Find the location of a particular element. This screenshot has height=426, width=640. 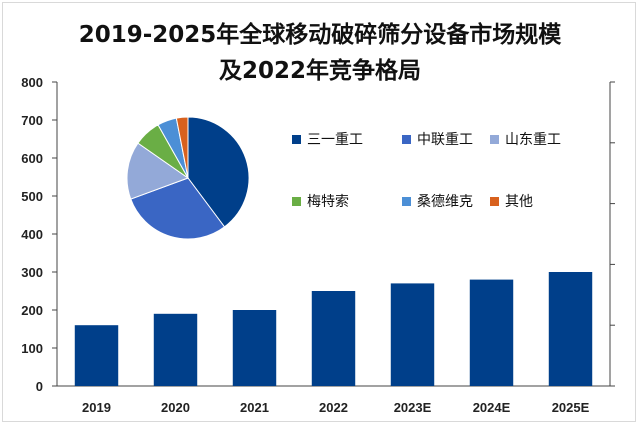

bar-2019 is located at coordinates (96, 355).